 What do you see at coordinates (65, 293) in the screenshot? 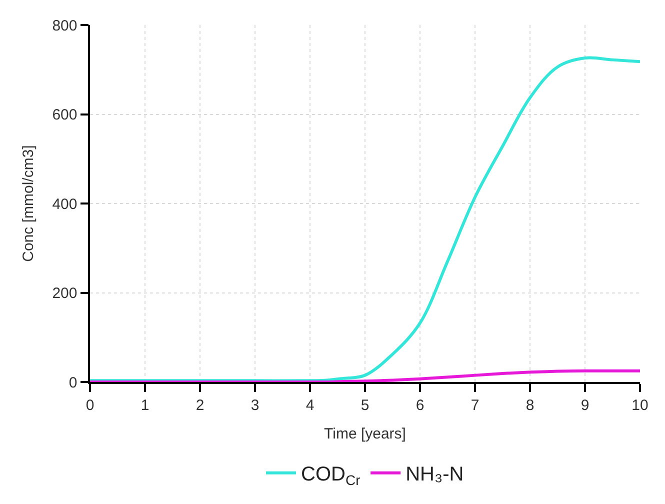
I see `y-tick-label: 200` at bounding box center [65, 293].